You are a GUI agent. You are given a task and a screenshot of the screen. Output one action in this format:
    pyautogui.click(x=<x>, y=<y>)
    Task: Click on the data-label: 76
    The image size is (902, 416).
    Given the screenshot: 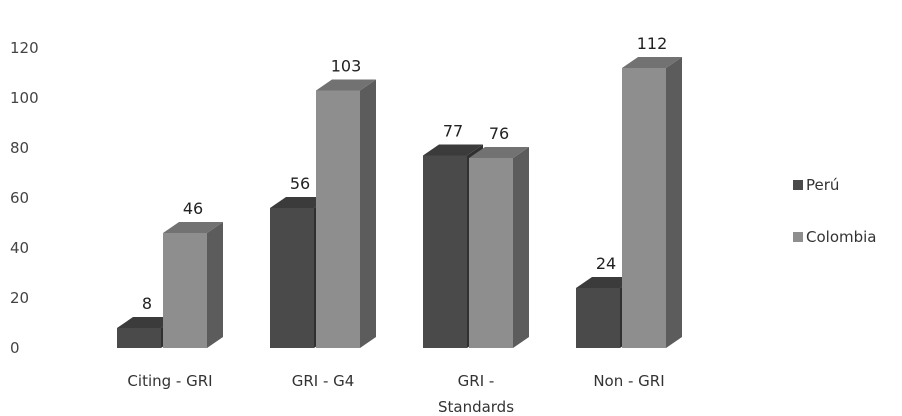 What is the action you would take?
    pyautogui.click(x=499, y=133)
    